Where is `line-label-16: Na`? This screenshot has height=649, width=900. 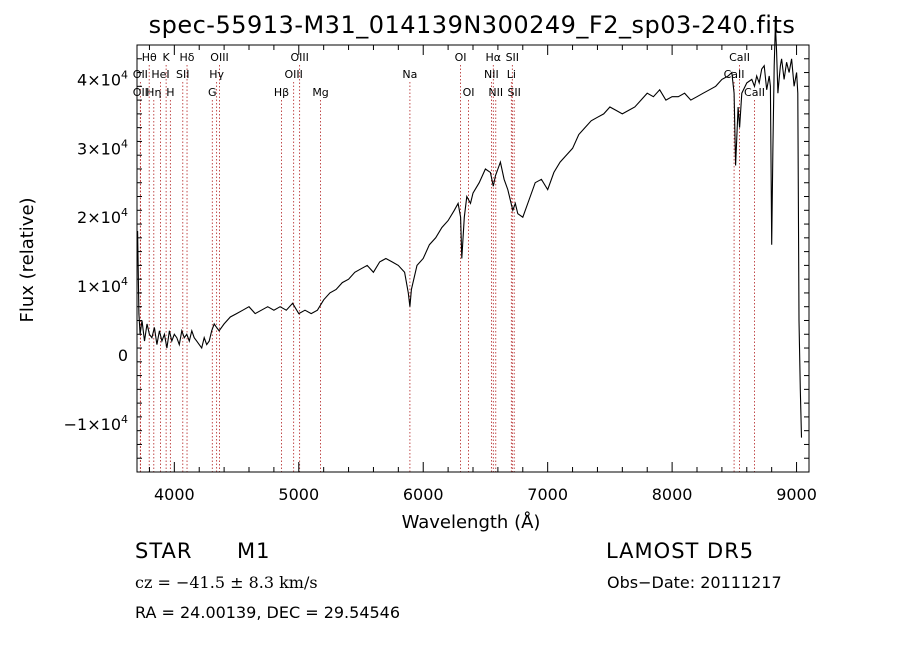 line-label-16: Na is located at coordinates (409, 74).